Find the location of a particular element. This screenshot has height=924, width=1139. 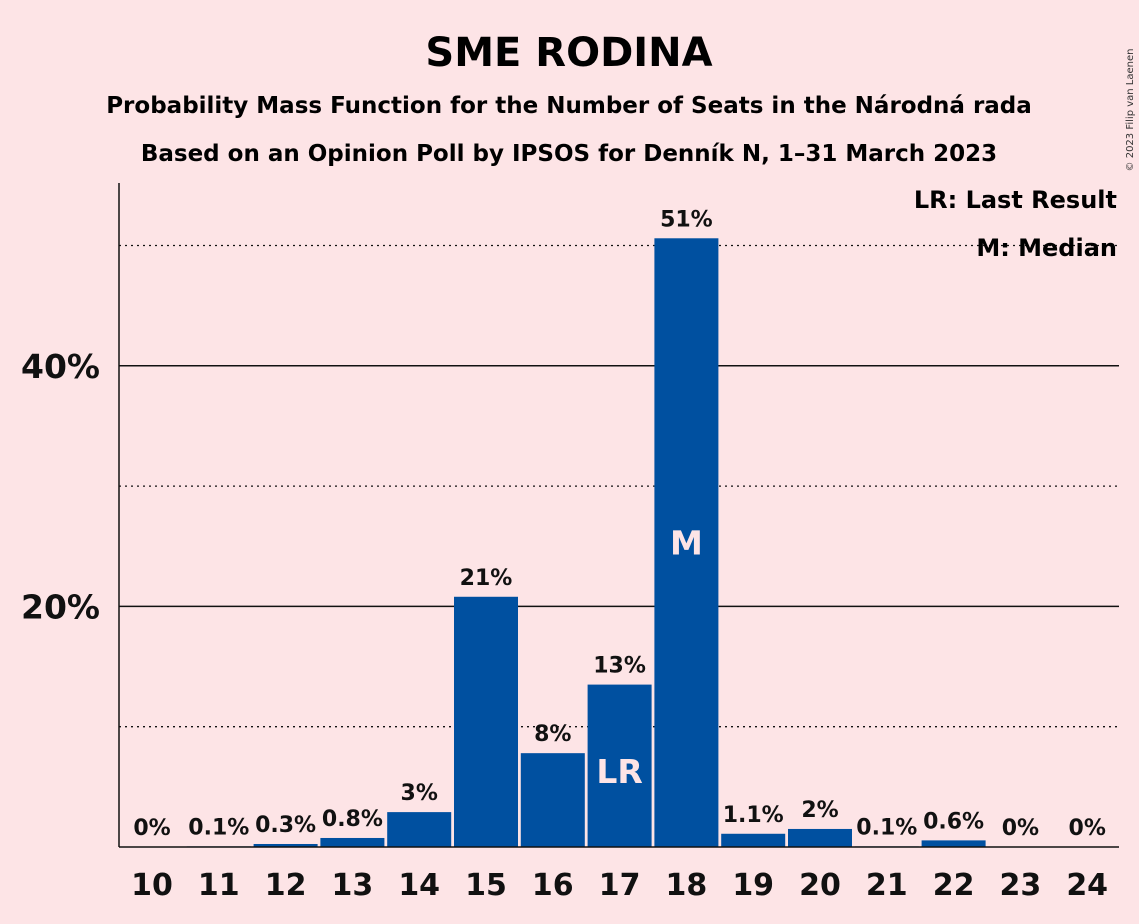

data-label-16: 8% is located at coordinates (552, 734).